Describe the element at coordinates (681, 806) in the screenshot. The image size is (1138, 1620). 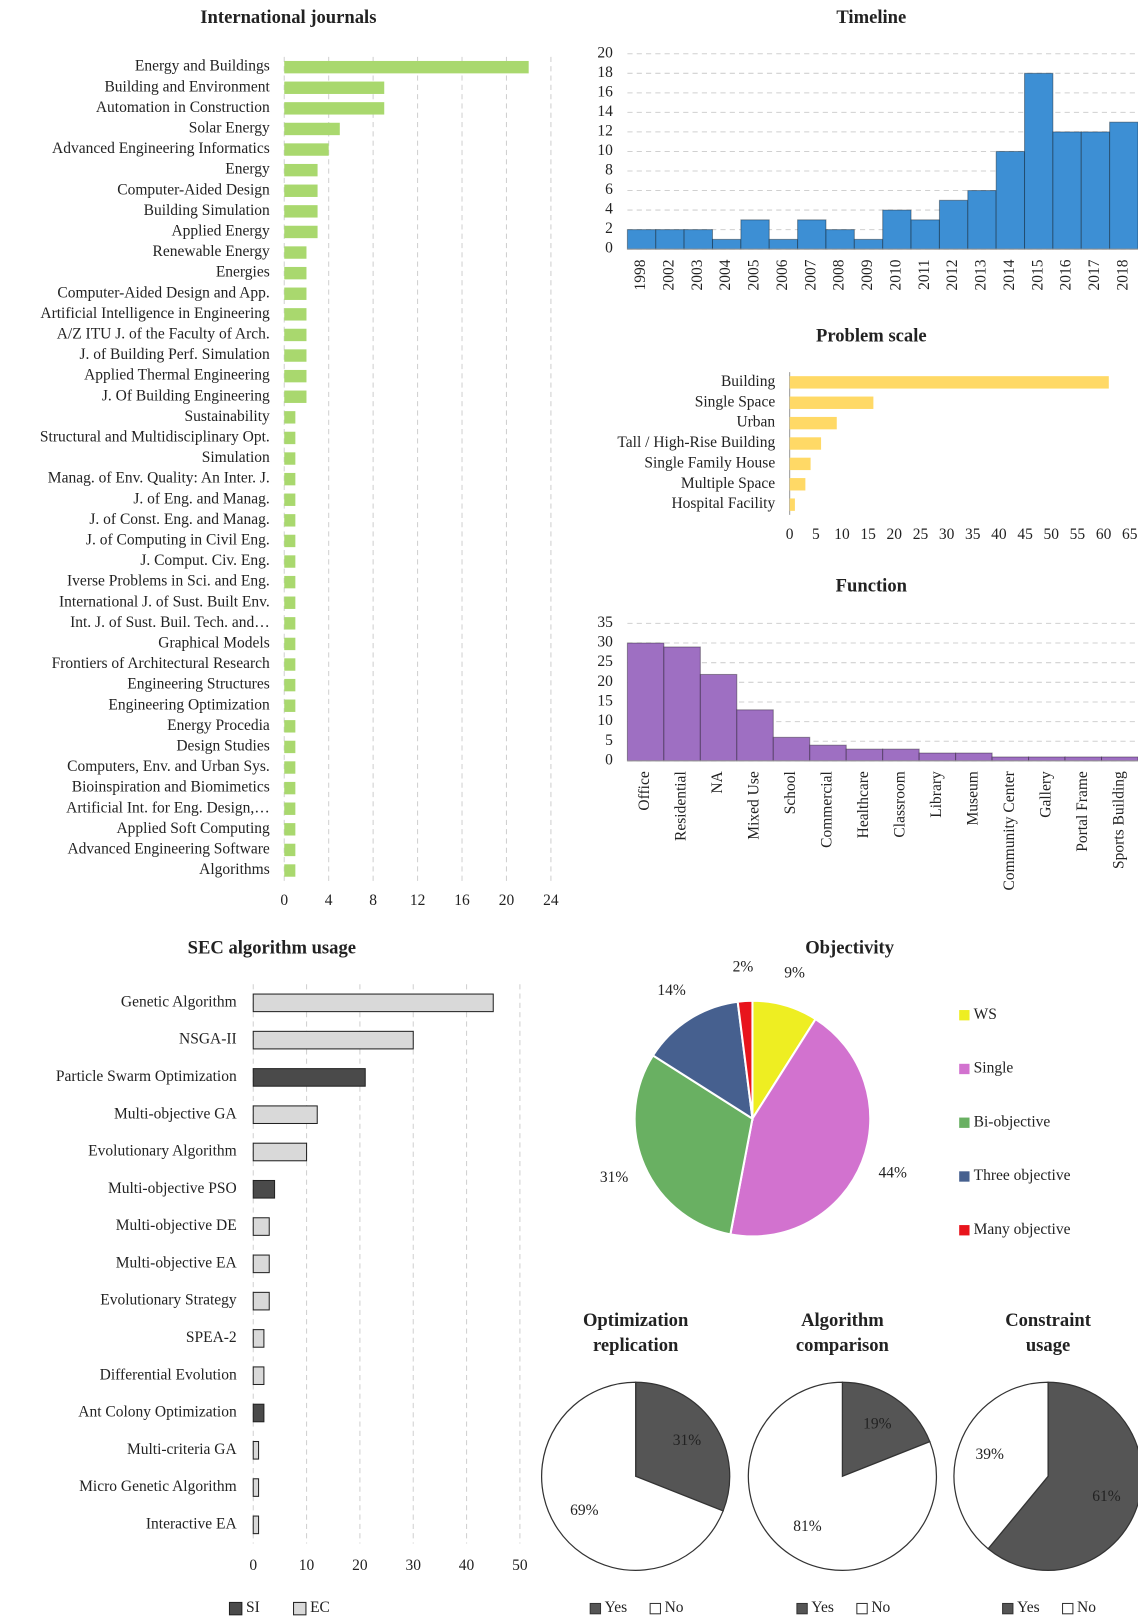
I see `x-tick-label: Residential` at that location.